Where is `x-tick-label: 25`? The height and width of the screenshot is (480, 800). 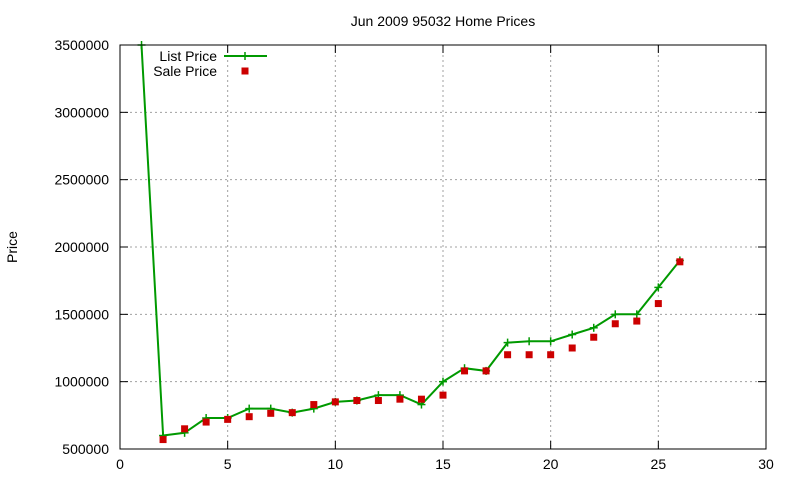
x-tick-label: 25 is located at coordinates (659, 464).